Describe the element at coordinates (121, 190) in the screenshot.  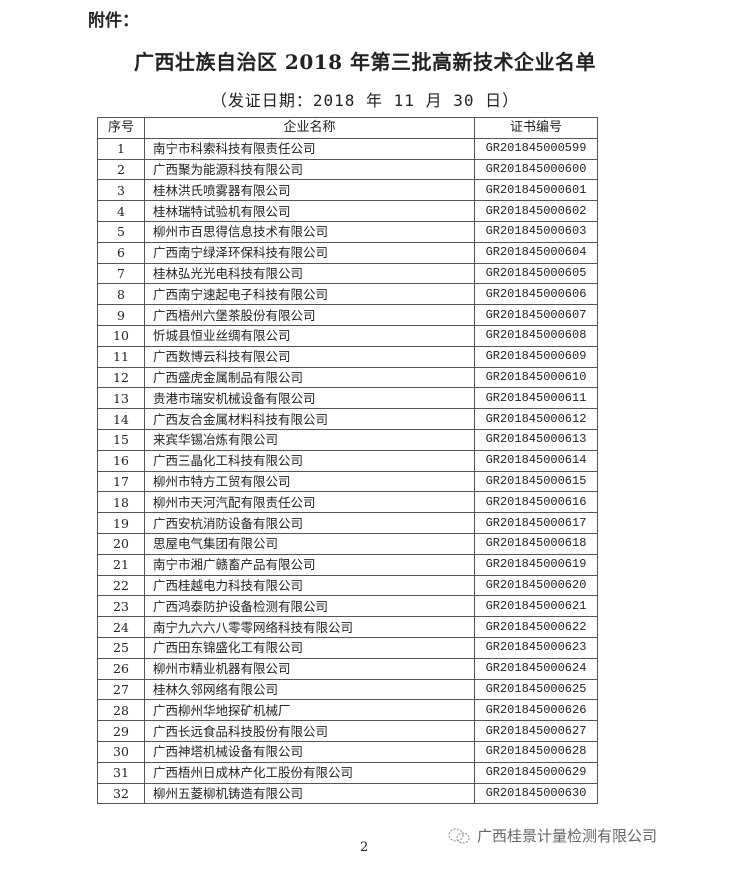
I see `cell-seq: 3` at that location.